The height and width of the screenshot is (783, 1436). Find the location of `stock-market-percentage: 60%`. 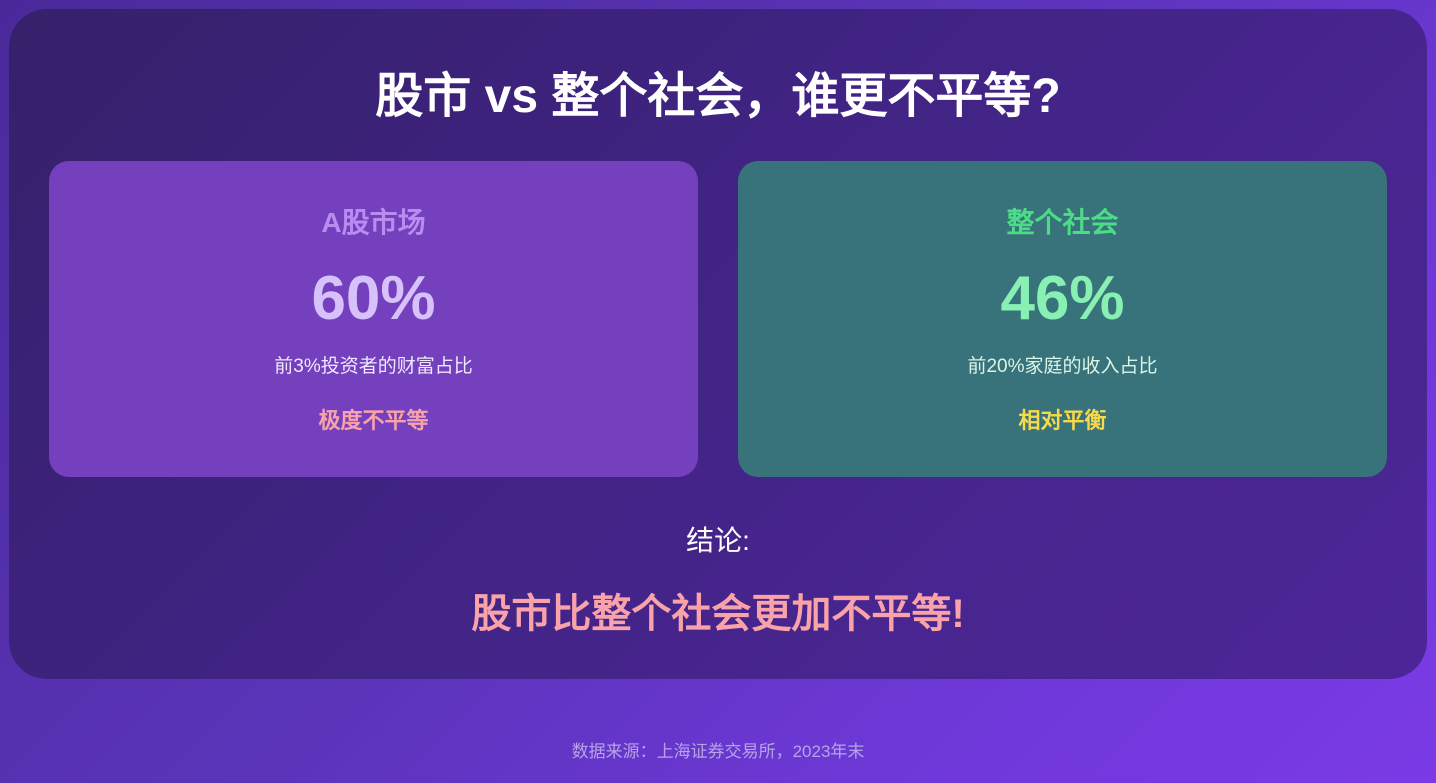

stock-market-percentage: 60% is located at coordinates (373, 298).